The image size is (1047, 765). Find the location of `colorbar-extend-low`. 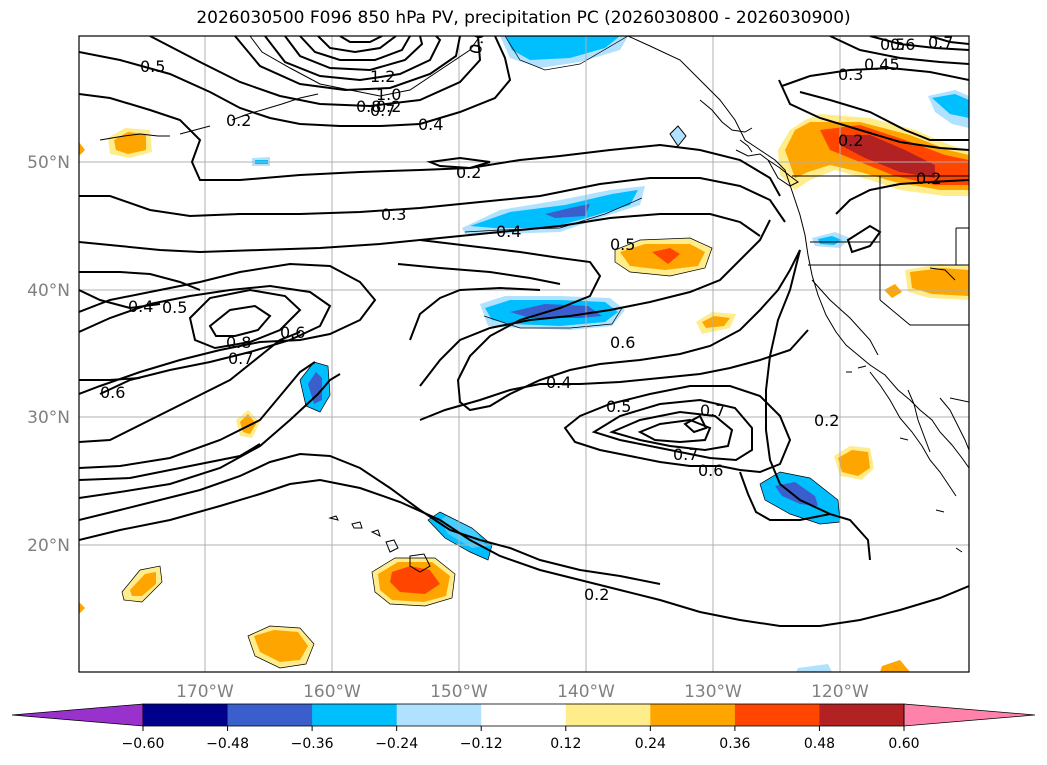

colorbar-extend-low is located at coordinates (77, 715).